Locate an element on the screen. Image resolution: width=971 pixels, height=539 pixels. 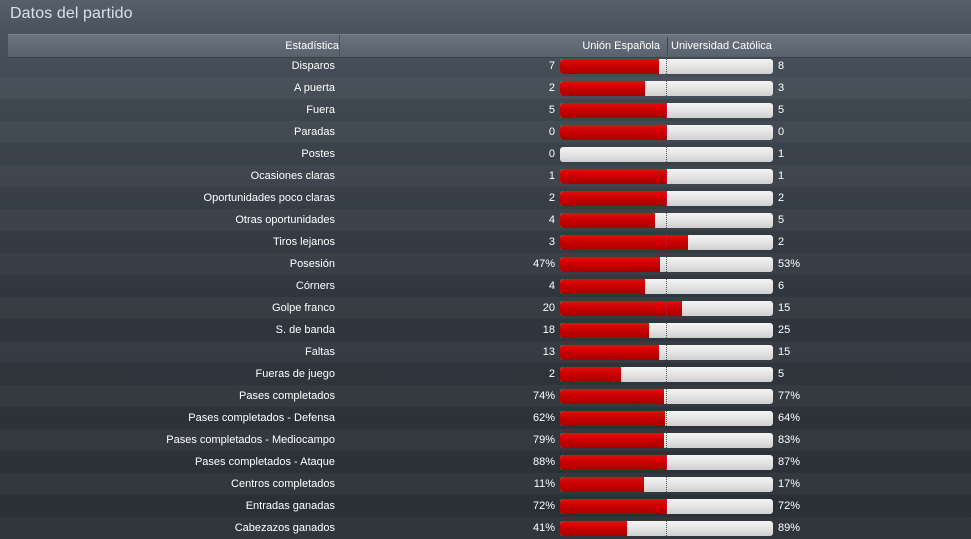
home-value: 72% is located at coordinates (543, 506).